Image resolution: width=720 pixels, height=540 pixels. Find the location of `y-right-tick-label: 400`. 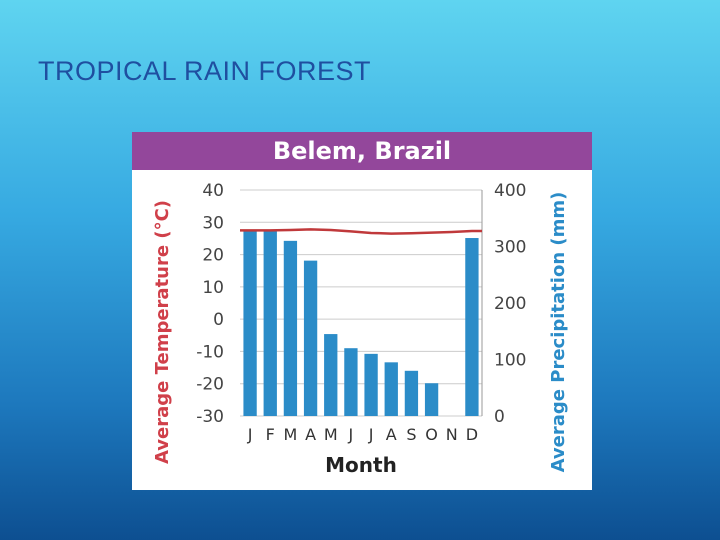

y-right-tick-label: 400 is located at coordinates (510, 191).